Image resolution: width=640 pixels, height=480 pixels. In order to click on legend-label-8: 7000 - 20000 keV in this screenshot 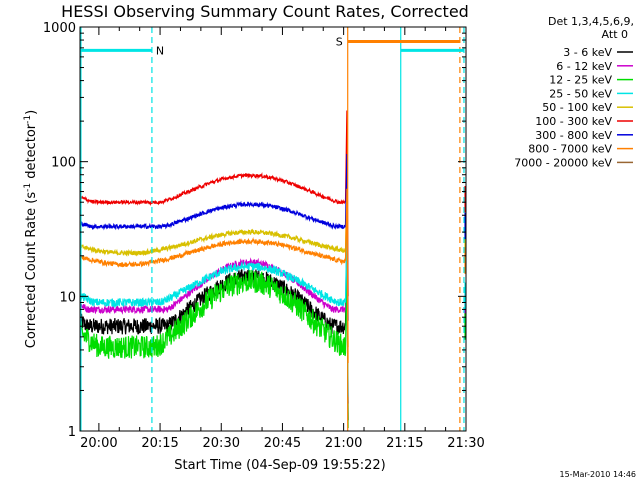, I will do `click(563, 162)`.